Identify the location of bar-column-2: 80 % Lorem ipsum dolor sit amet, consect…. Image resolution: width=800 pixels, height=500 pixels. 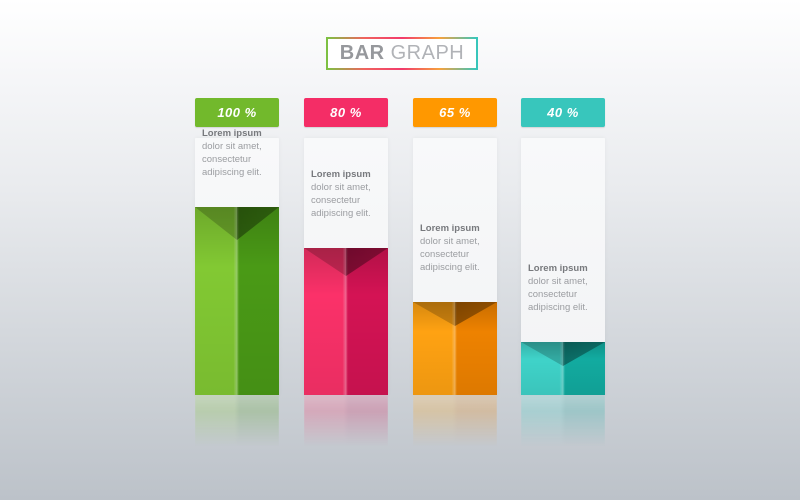
(346, 274).